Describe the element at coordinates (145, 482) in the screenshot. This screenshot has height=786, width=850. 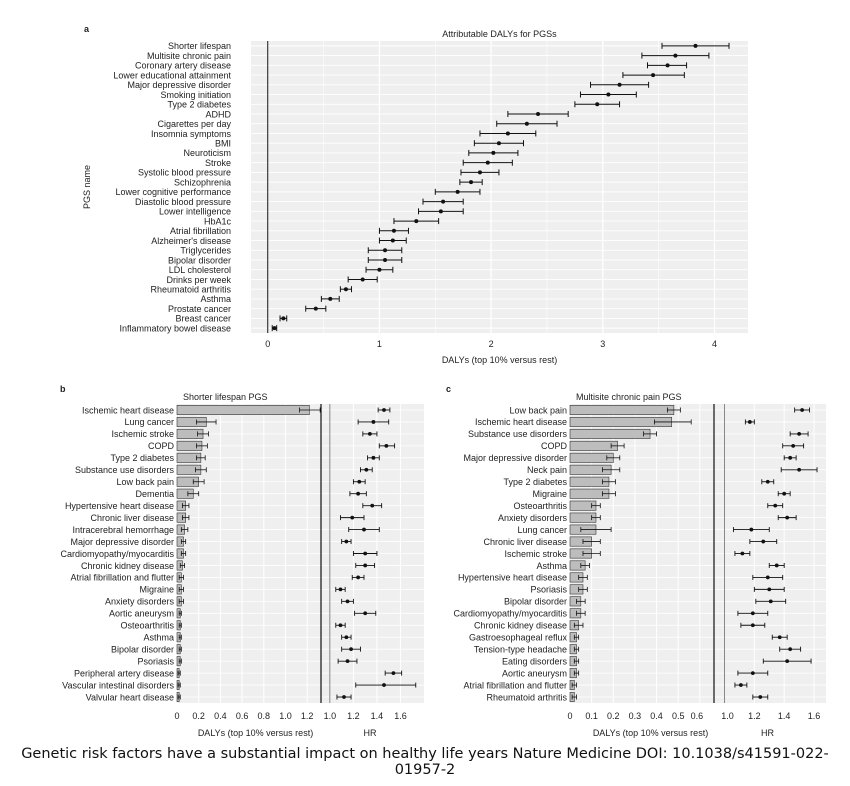
I see `y-tick-label-low-back-pain: Low back pain` at that location.